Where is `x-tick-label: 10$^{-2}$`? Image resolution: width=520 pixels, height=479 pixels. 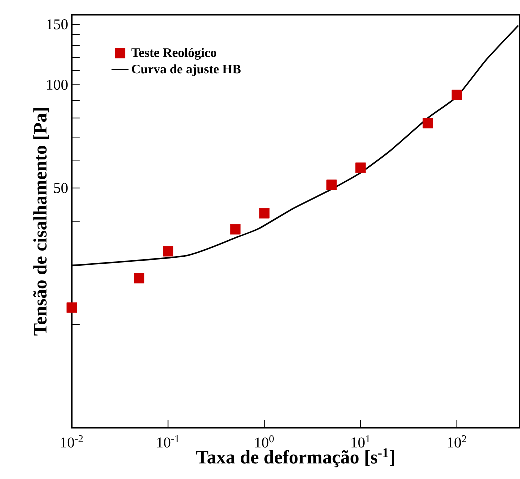
x-tick-label: 10$^{-2}$ is located at coordinates (72, 442).